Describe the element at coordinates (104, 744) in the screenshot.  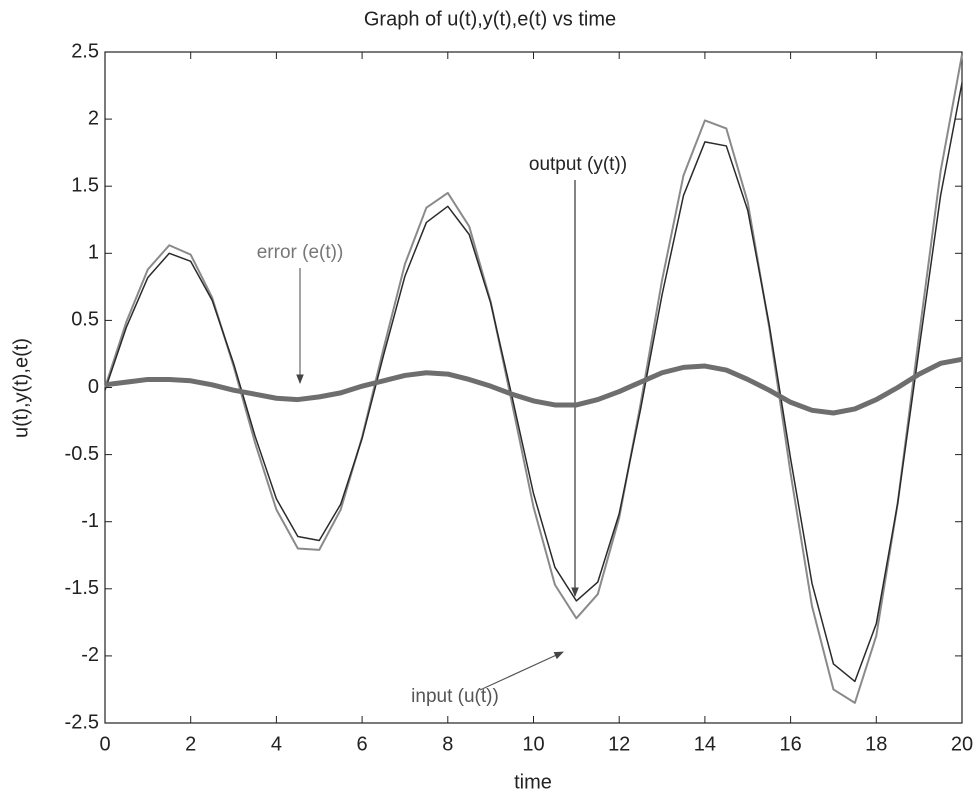
I see `x-tick-label: 0` at that location.